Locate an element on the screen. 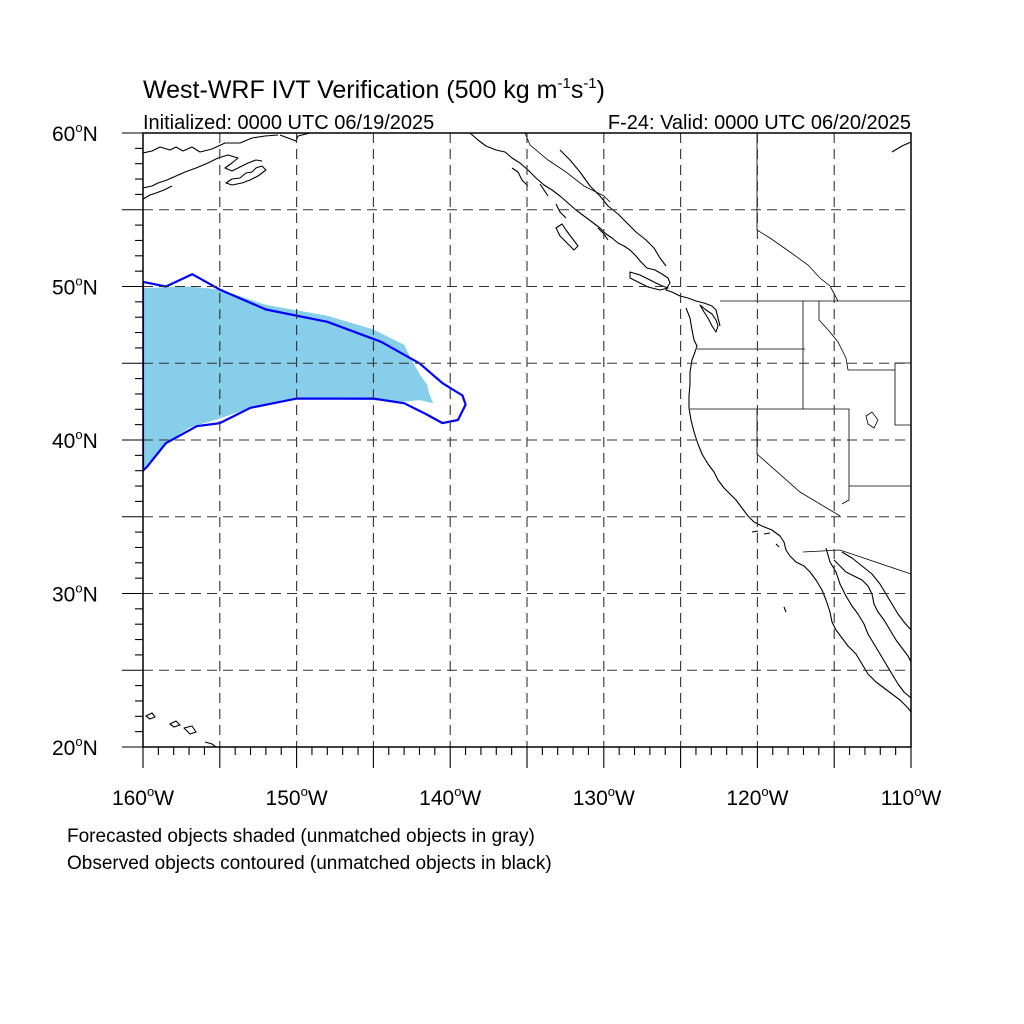 This screenshot has width=1024, height=1024. great-salt-lake is located at coordinates (872, 420).